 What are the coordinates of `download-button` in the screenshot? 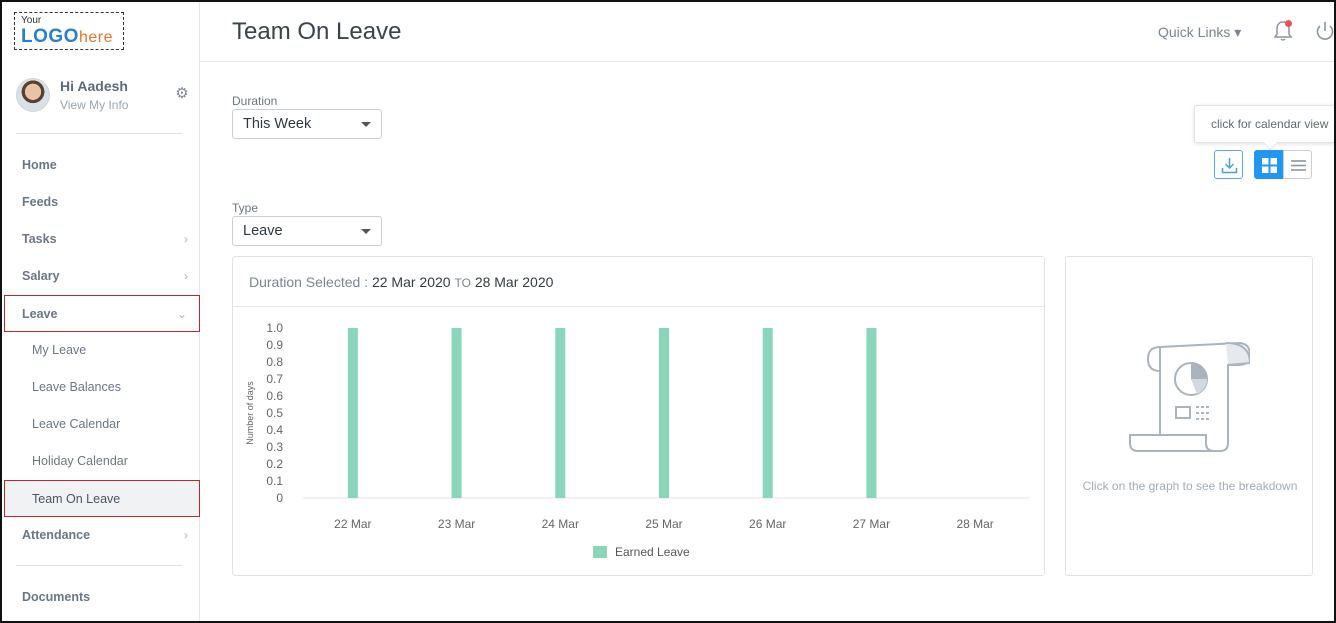 It's located at (1228, 164).